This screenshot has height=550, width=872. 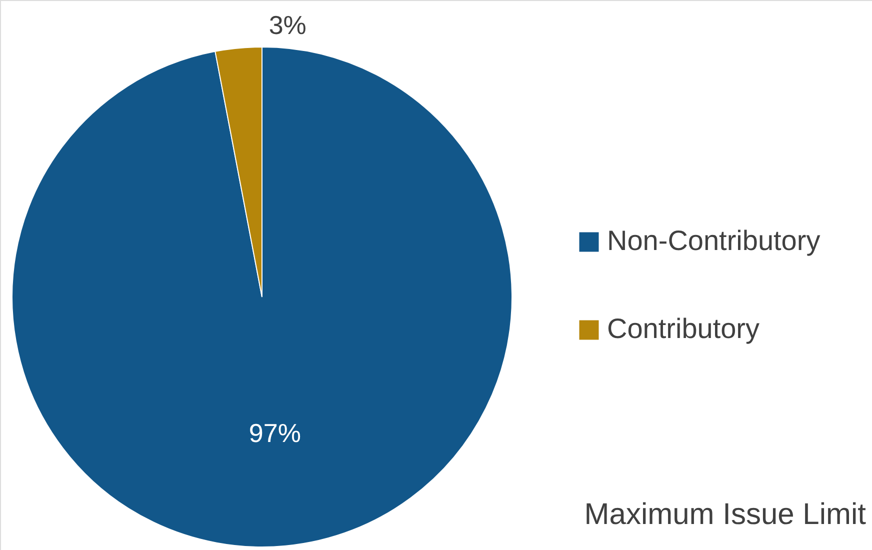 I want to click on text: Maximum Issue Limit, so click(x=725, y=514).